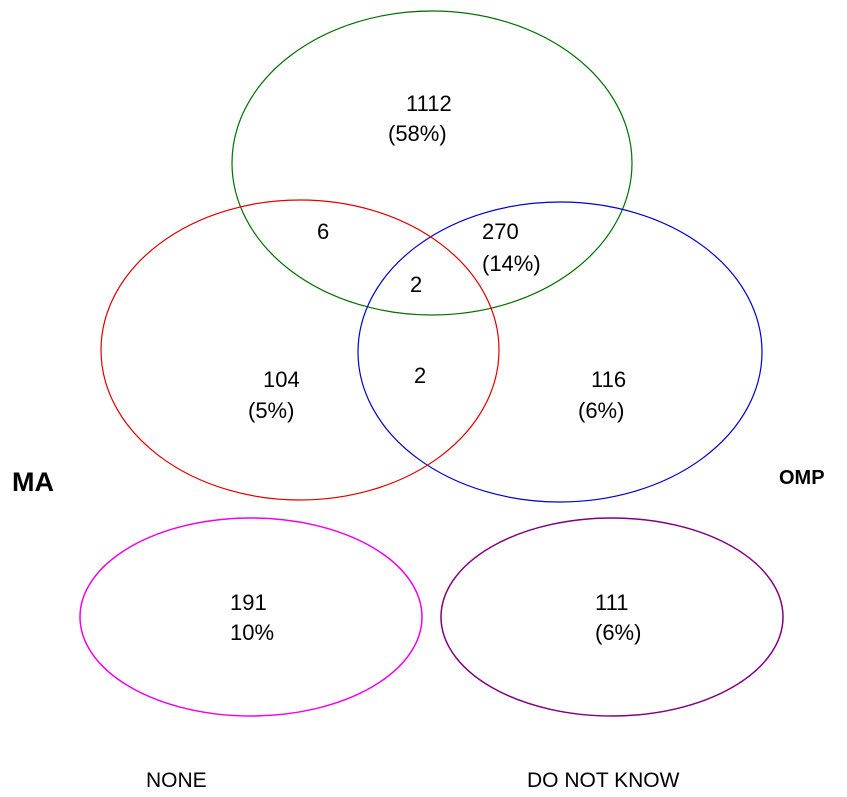 Image resolution: width=847 pixels, height=797 pixels. Describe the element at coordinates (511, 263) in the screenshot. I see `top-omp-pct: (14%)` at that location.